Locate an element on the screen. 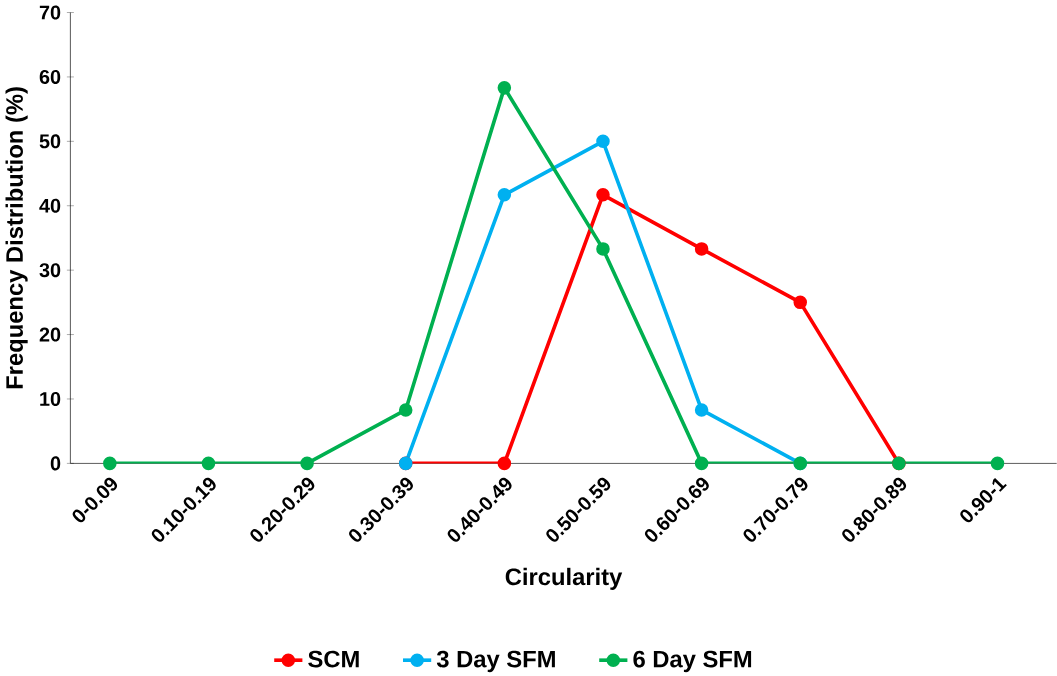 This screenshot has width=1057, height=676. y-tick-label: 40 is located at coordinates (50, 205).